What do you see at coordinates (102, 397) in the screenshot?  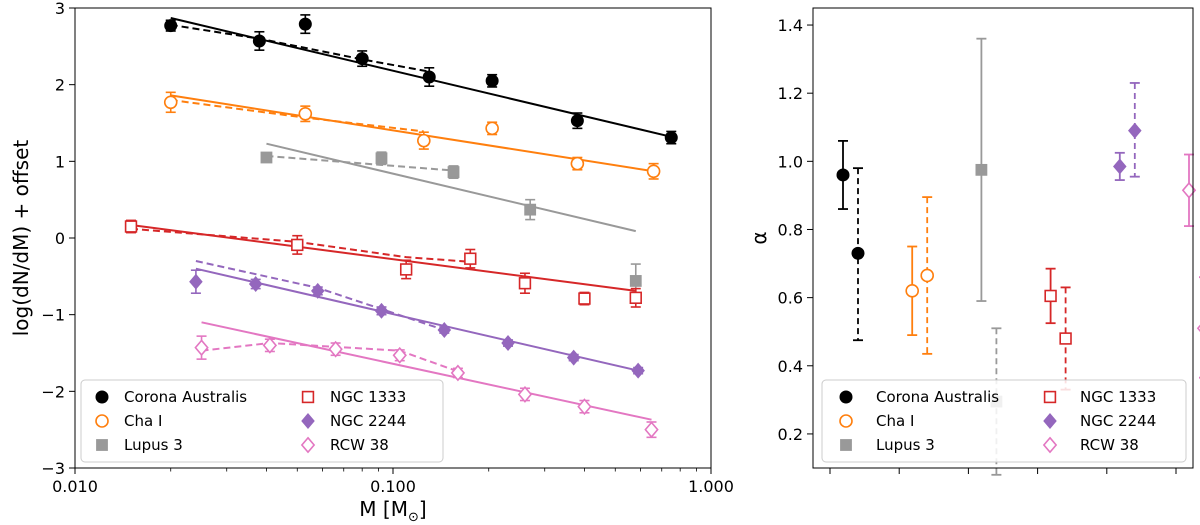 I see `legend-marker-corona-australis` at bounding box center [102, 397].